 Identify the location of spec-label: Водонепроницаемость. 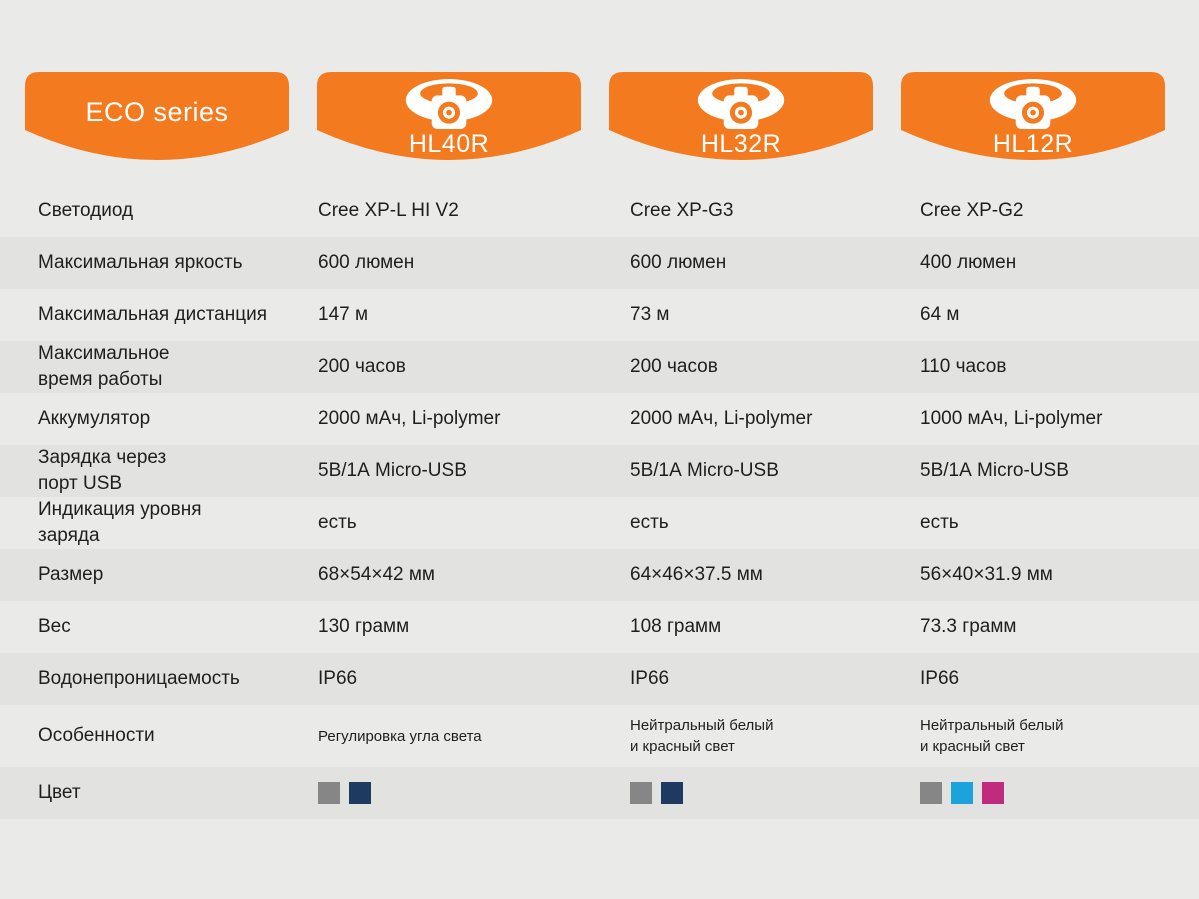
(139, 679).